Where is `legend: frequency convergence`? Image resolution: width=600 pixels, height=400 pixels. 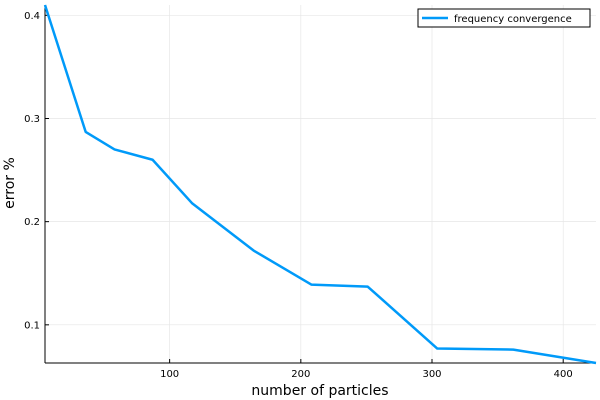
legend: frequency convergence is located at coordinates (504, 18).